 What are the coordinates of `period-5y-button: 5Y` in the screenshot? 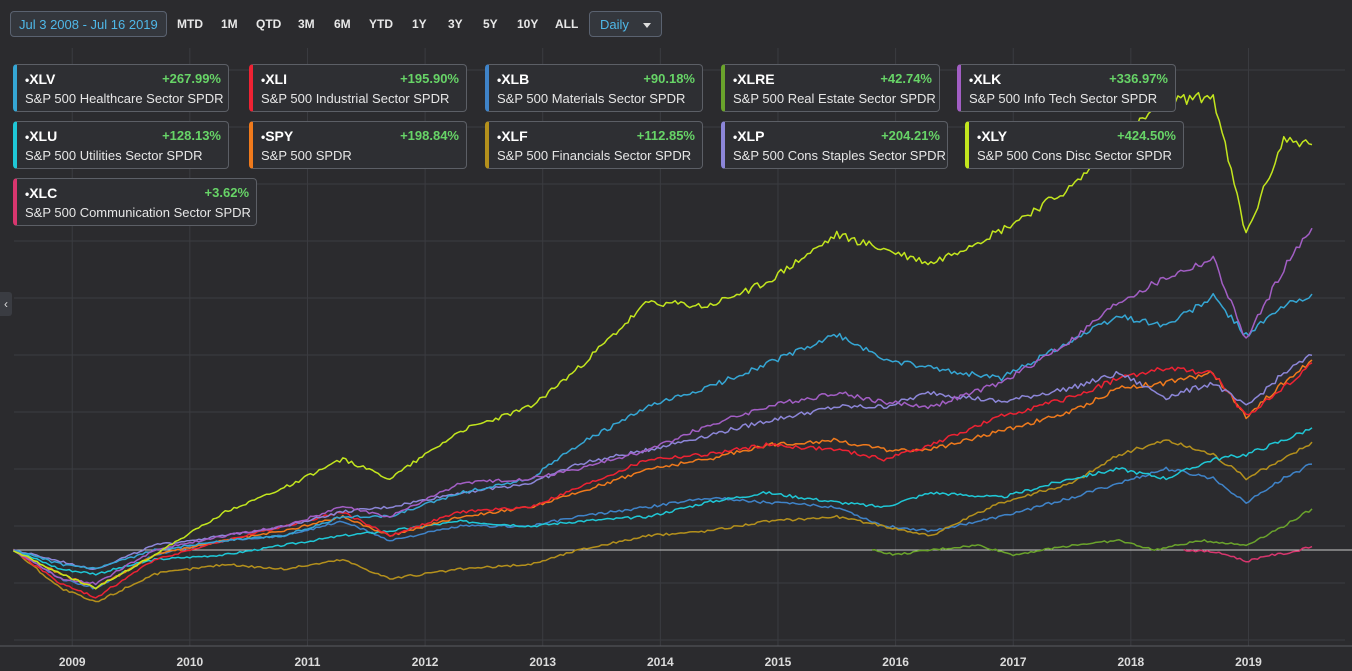 It's located at (490, 24).